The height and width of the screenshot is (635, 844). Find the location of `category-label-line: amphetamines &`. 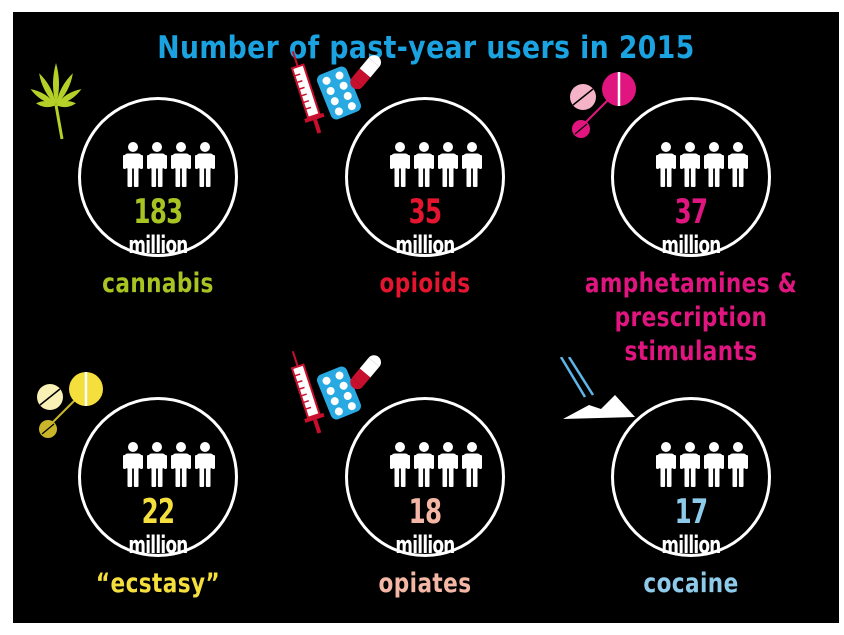

category-label-line: amphetamines & is located at coordinates (691, 283).